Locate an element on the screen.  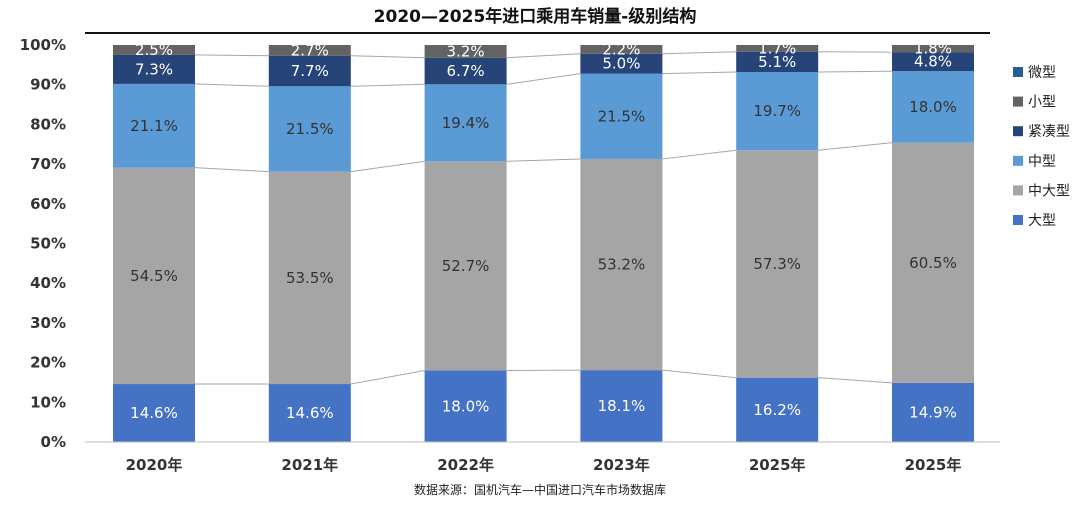
data-label: 2.2% is located at coordinates (621, 49).